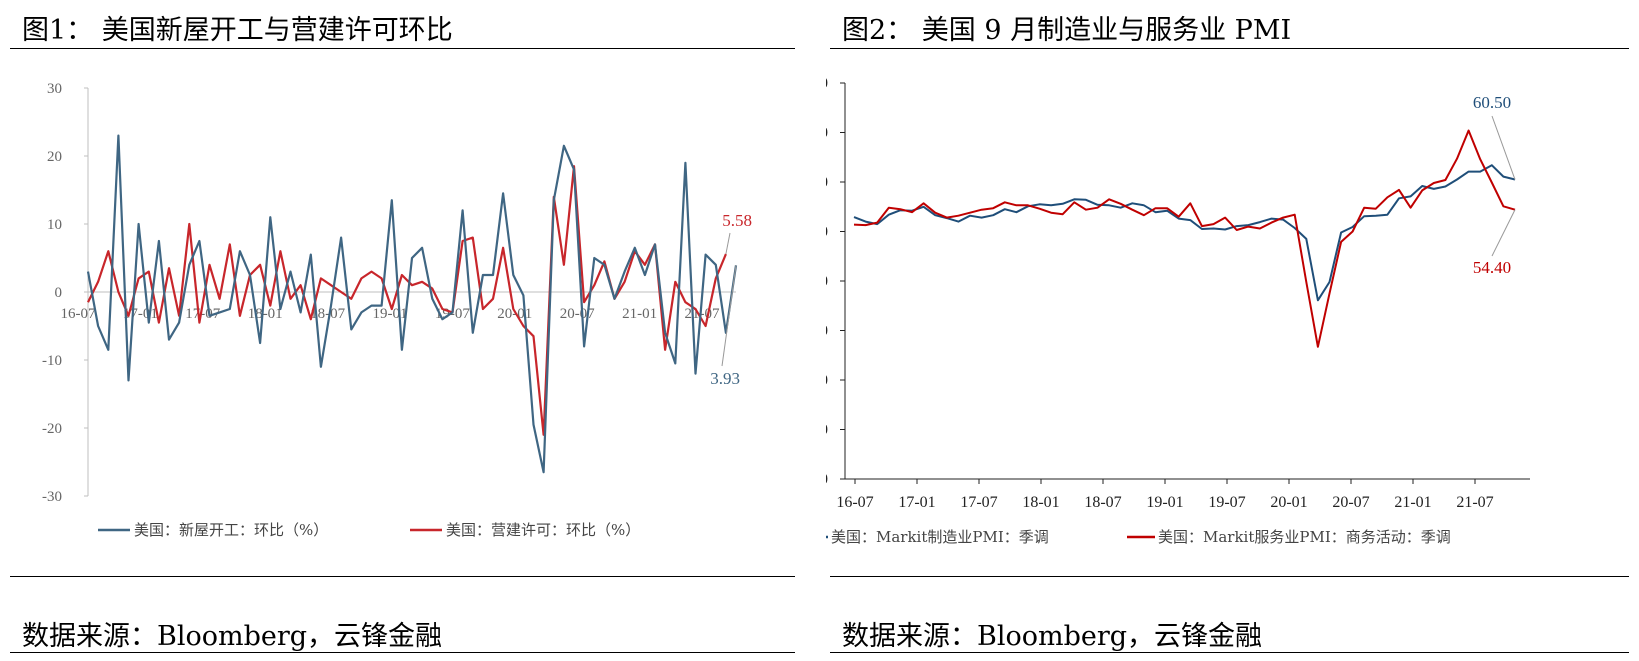 This screenshot has width=1639, height=661. Describe the element at coordinates (827, 232) in the screenshot. I see `y-tick-label: 50` at that location.